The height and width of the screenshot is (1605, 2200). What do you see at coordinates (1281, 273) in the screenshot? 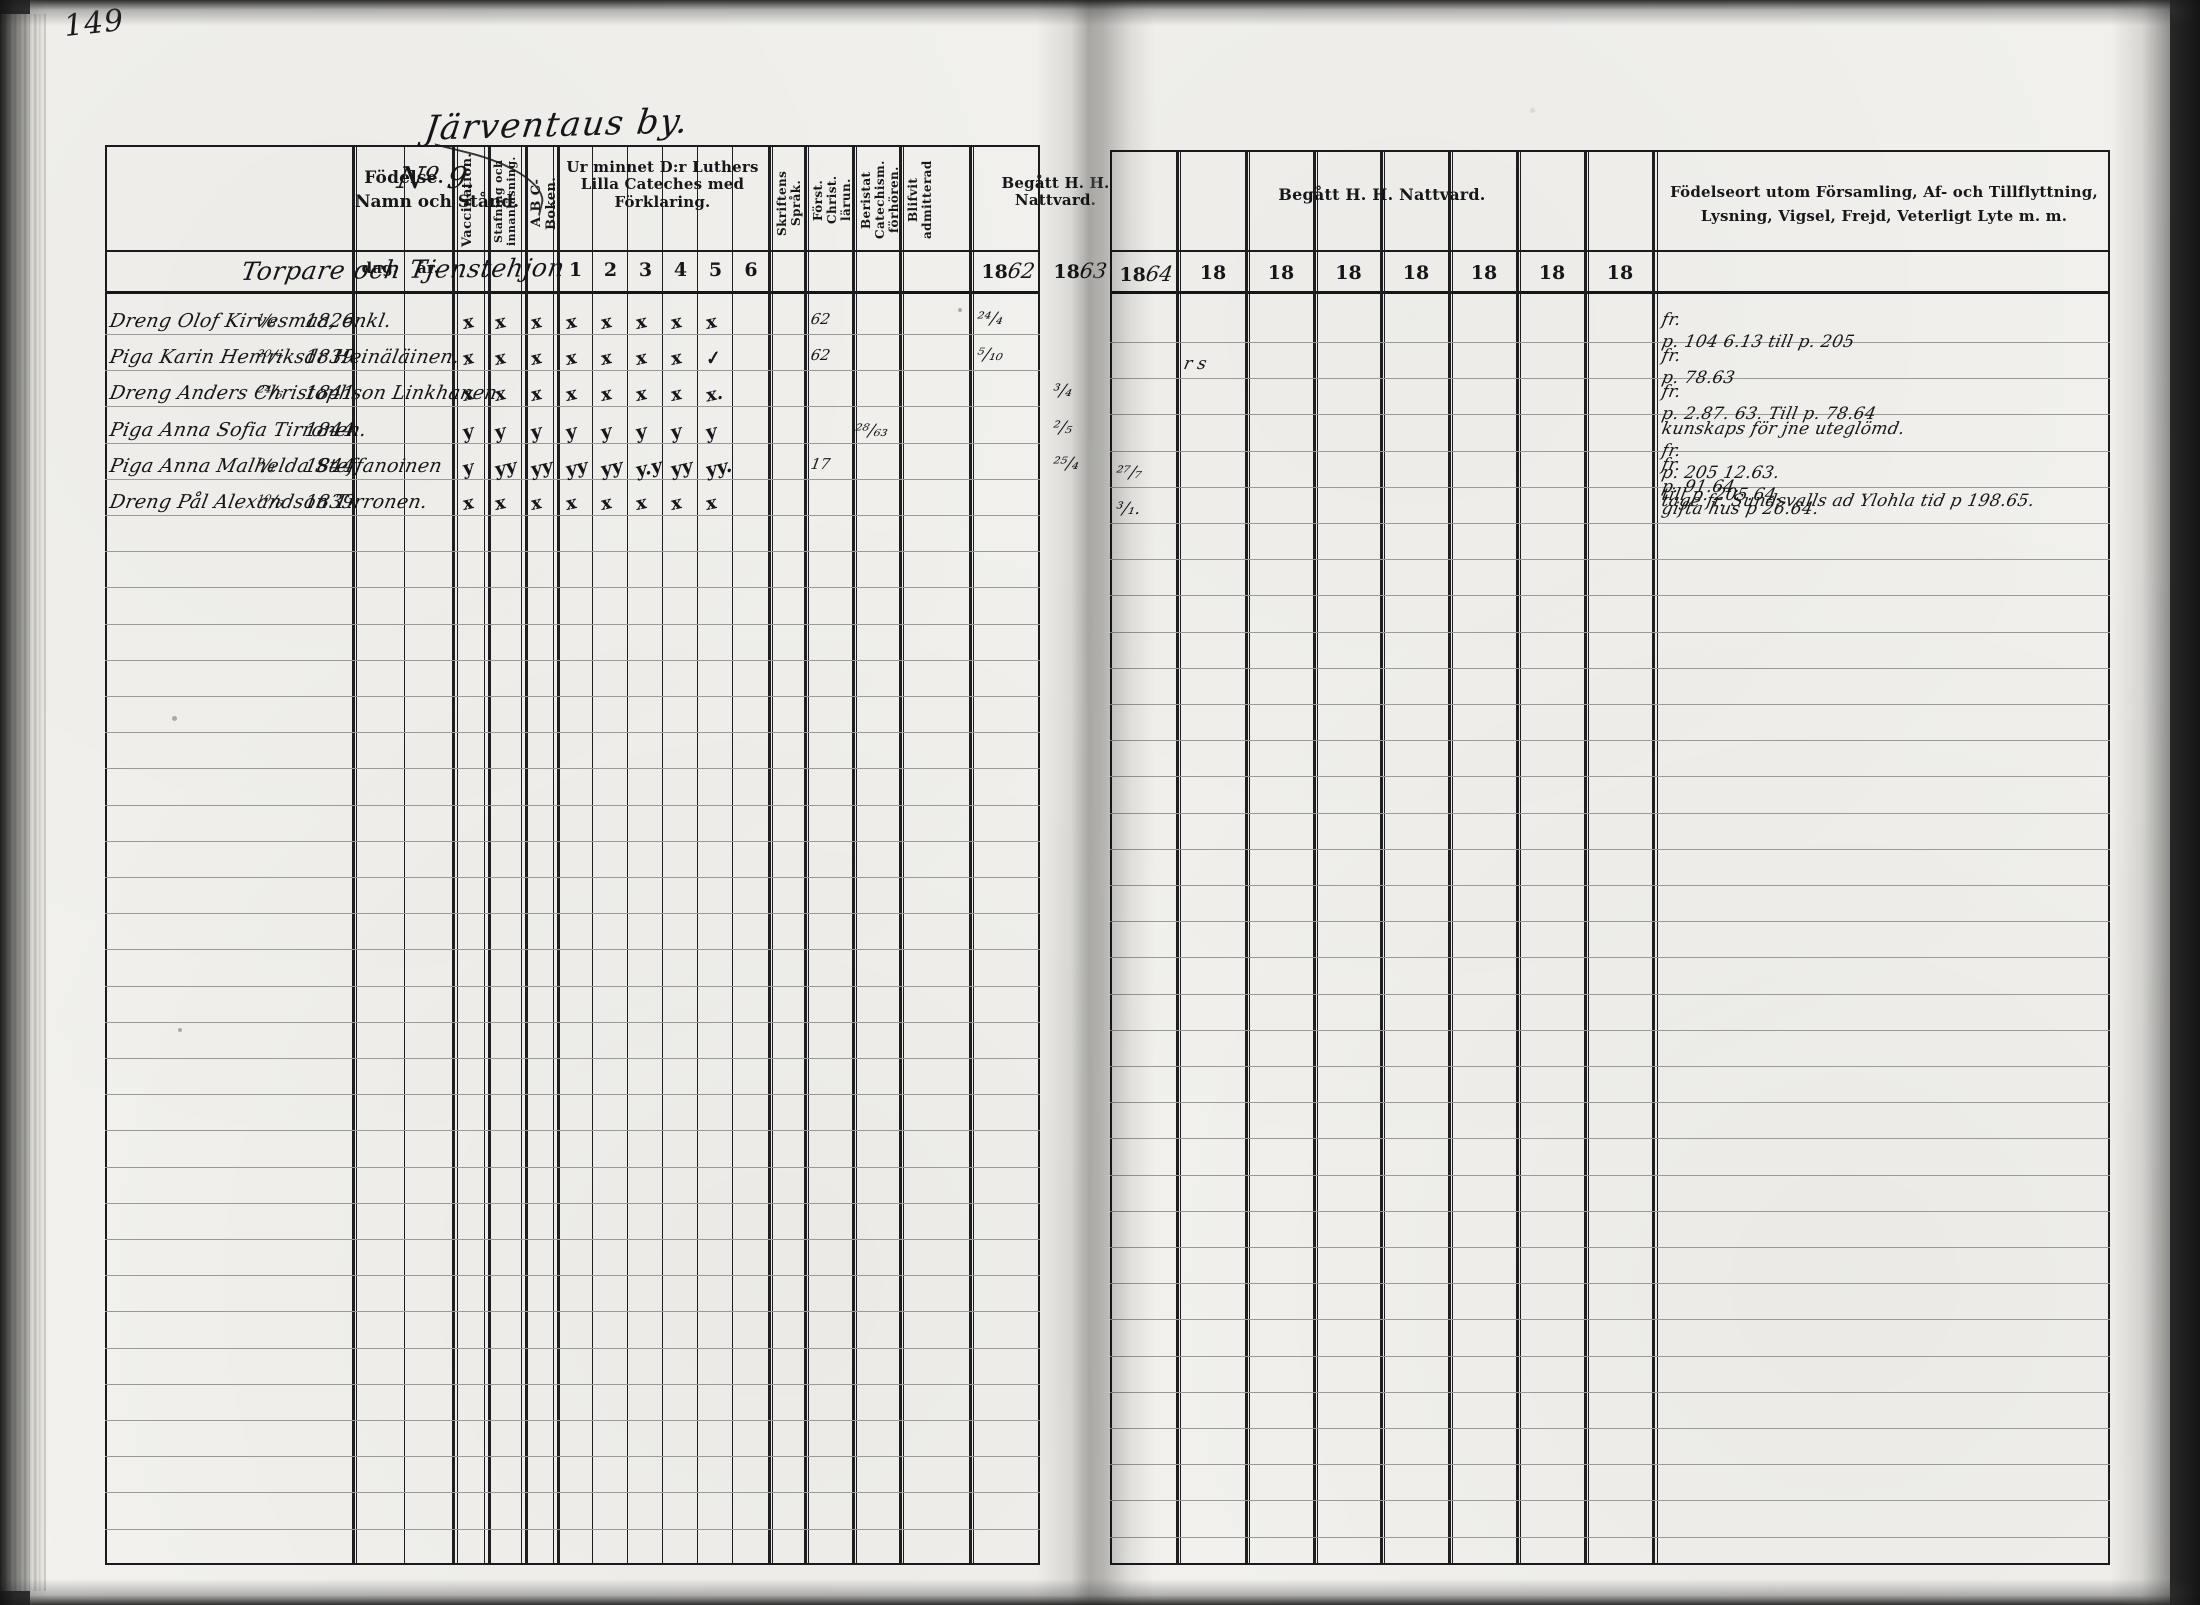
I see `right-year-col-3: 18` at bounding box center [1281, 273].